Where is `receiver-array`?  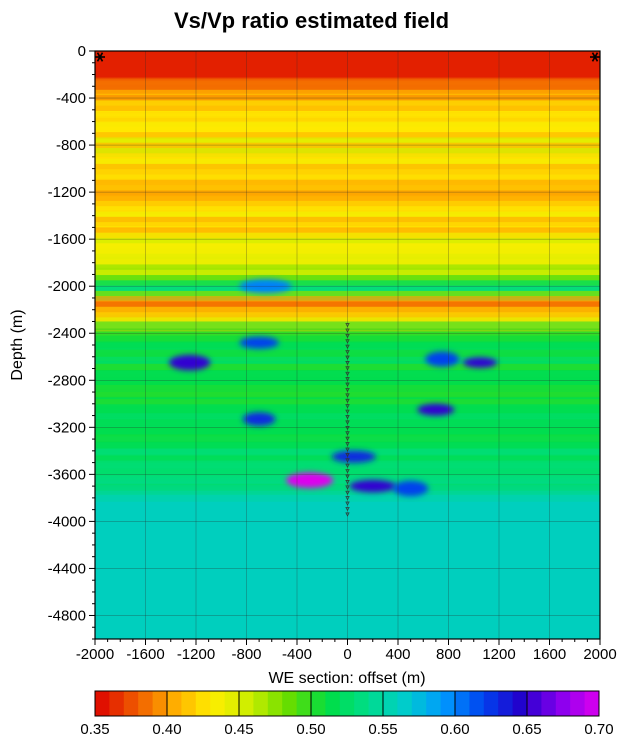
receiver-array is located at coordinates (347, 420).